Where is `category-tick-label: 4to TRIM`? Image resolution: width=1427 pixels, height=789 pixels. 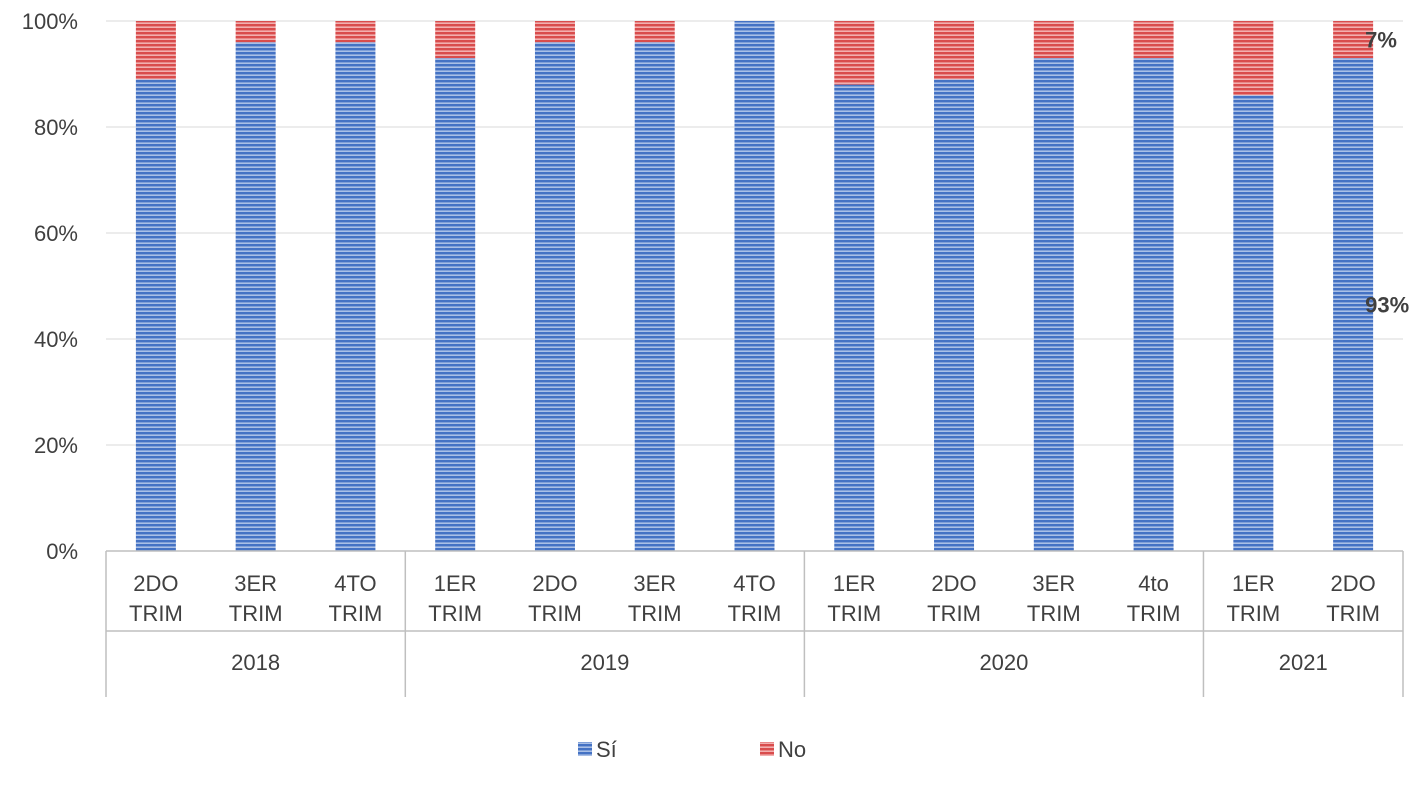
category-tick-label: 4to TRIM is located at coordinates (1154, 598).